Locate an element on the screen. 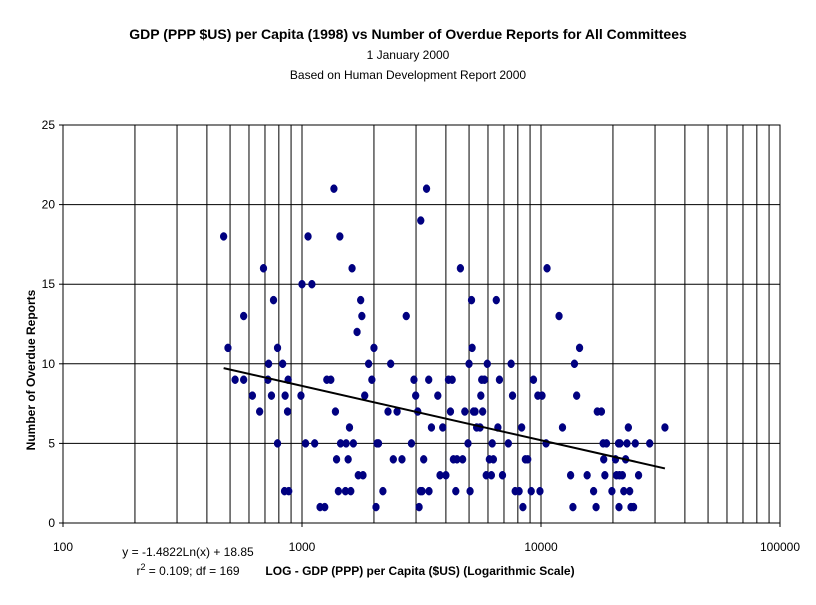 This screenshot has width=816, height=605. y-tick-label: 25 is located at coordinates (49, 125).